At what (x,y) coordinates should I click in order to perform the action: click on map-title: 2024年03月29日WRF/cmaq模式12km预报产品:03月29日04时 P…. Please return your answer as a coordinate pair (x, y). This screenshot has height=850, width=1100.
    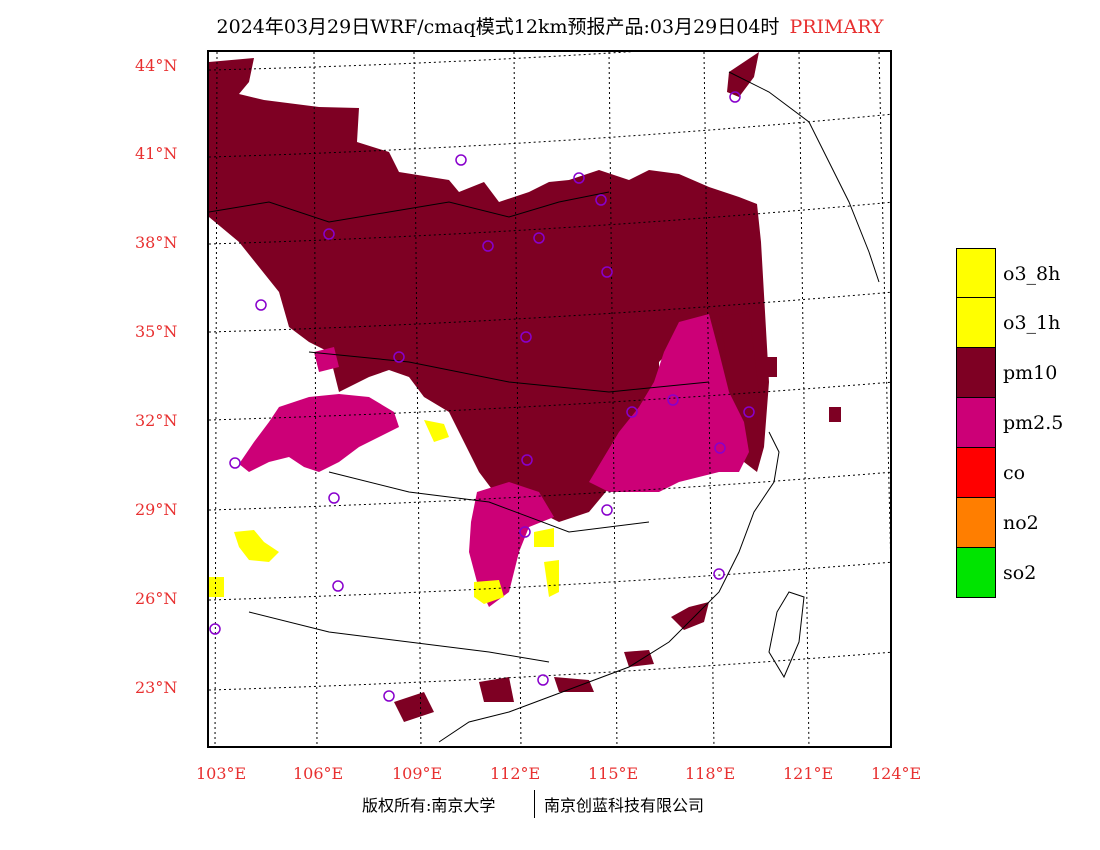
    Looking at the image, I should click on (550, 25).